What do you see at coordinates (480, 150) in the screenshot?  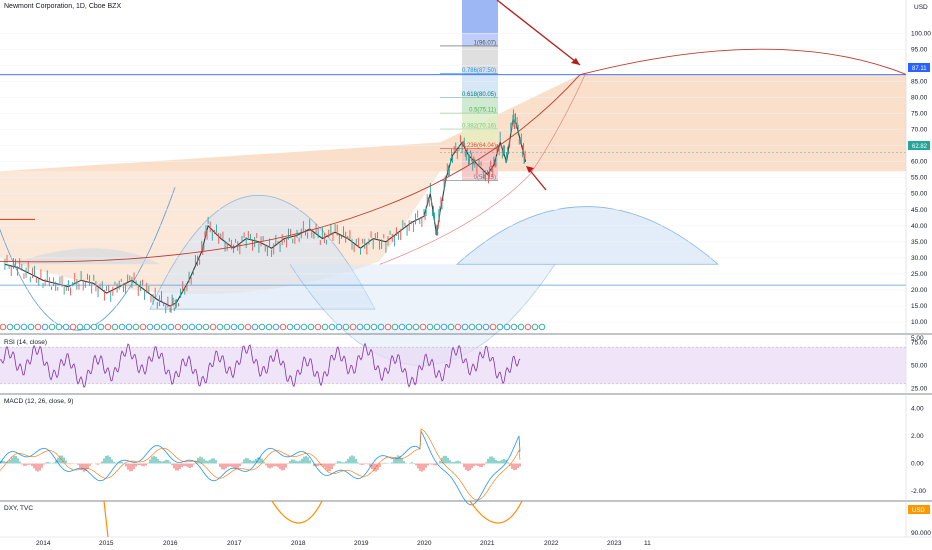 I see `fib-red-extra` at bounding box center [480, 150].